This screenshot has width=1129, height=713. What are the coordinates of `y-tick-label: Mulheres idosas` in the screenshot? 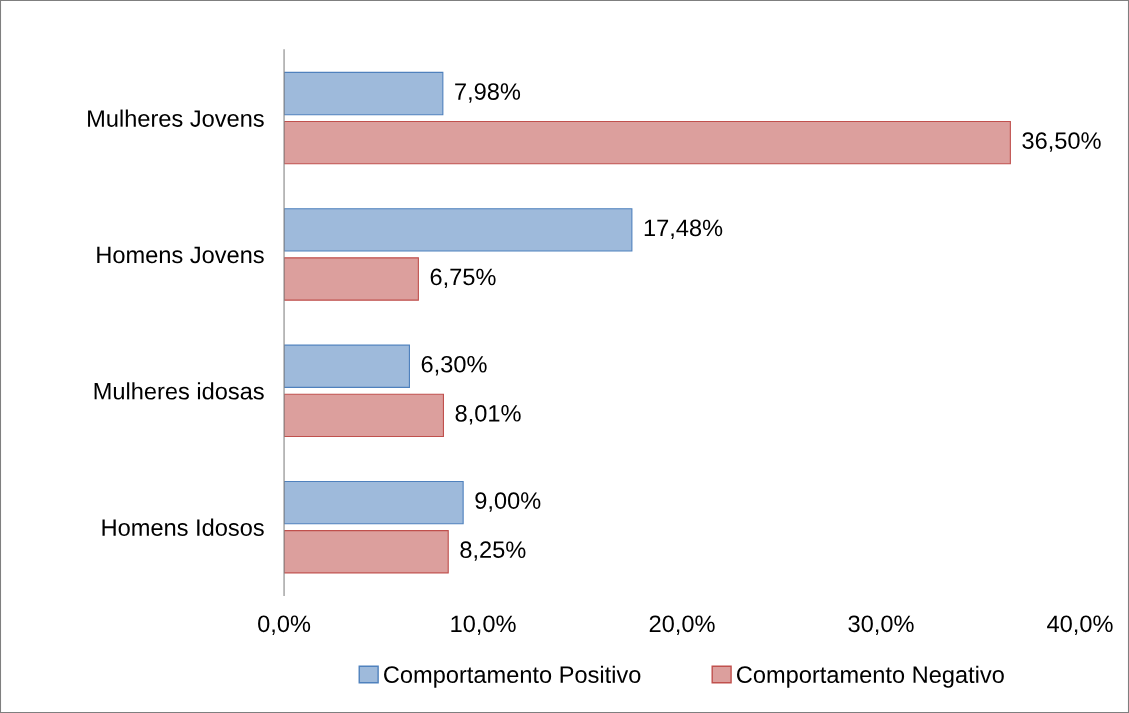 It's located at (179, 391).